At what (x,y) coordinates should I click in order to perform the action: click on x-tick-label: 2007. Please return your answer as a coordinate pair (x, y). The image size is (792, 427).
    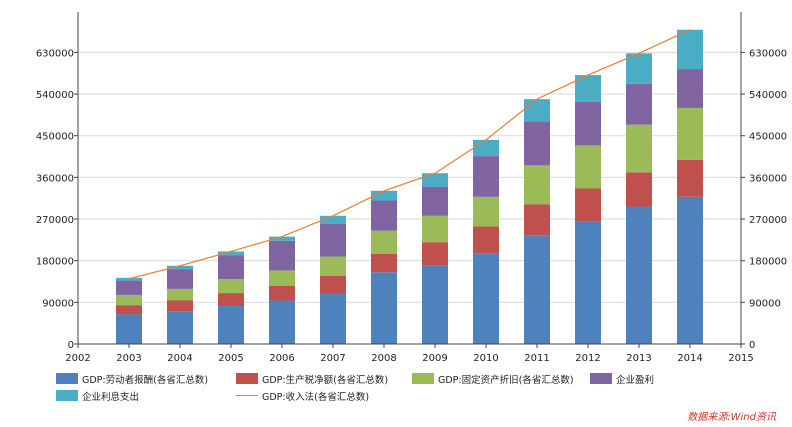
    Looking at the image, I should click on (332, 358).